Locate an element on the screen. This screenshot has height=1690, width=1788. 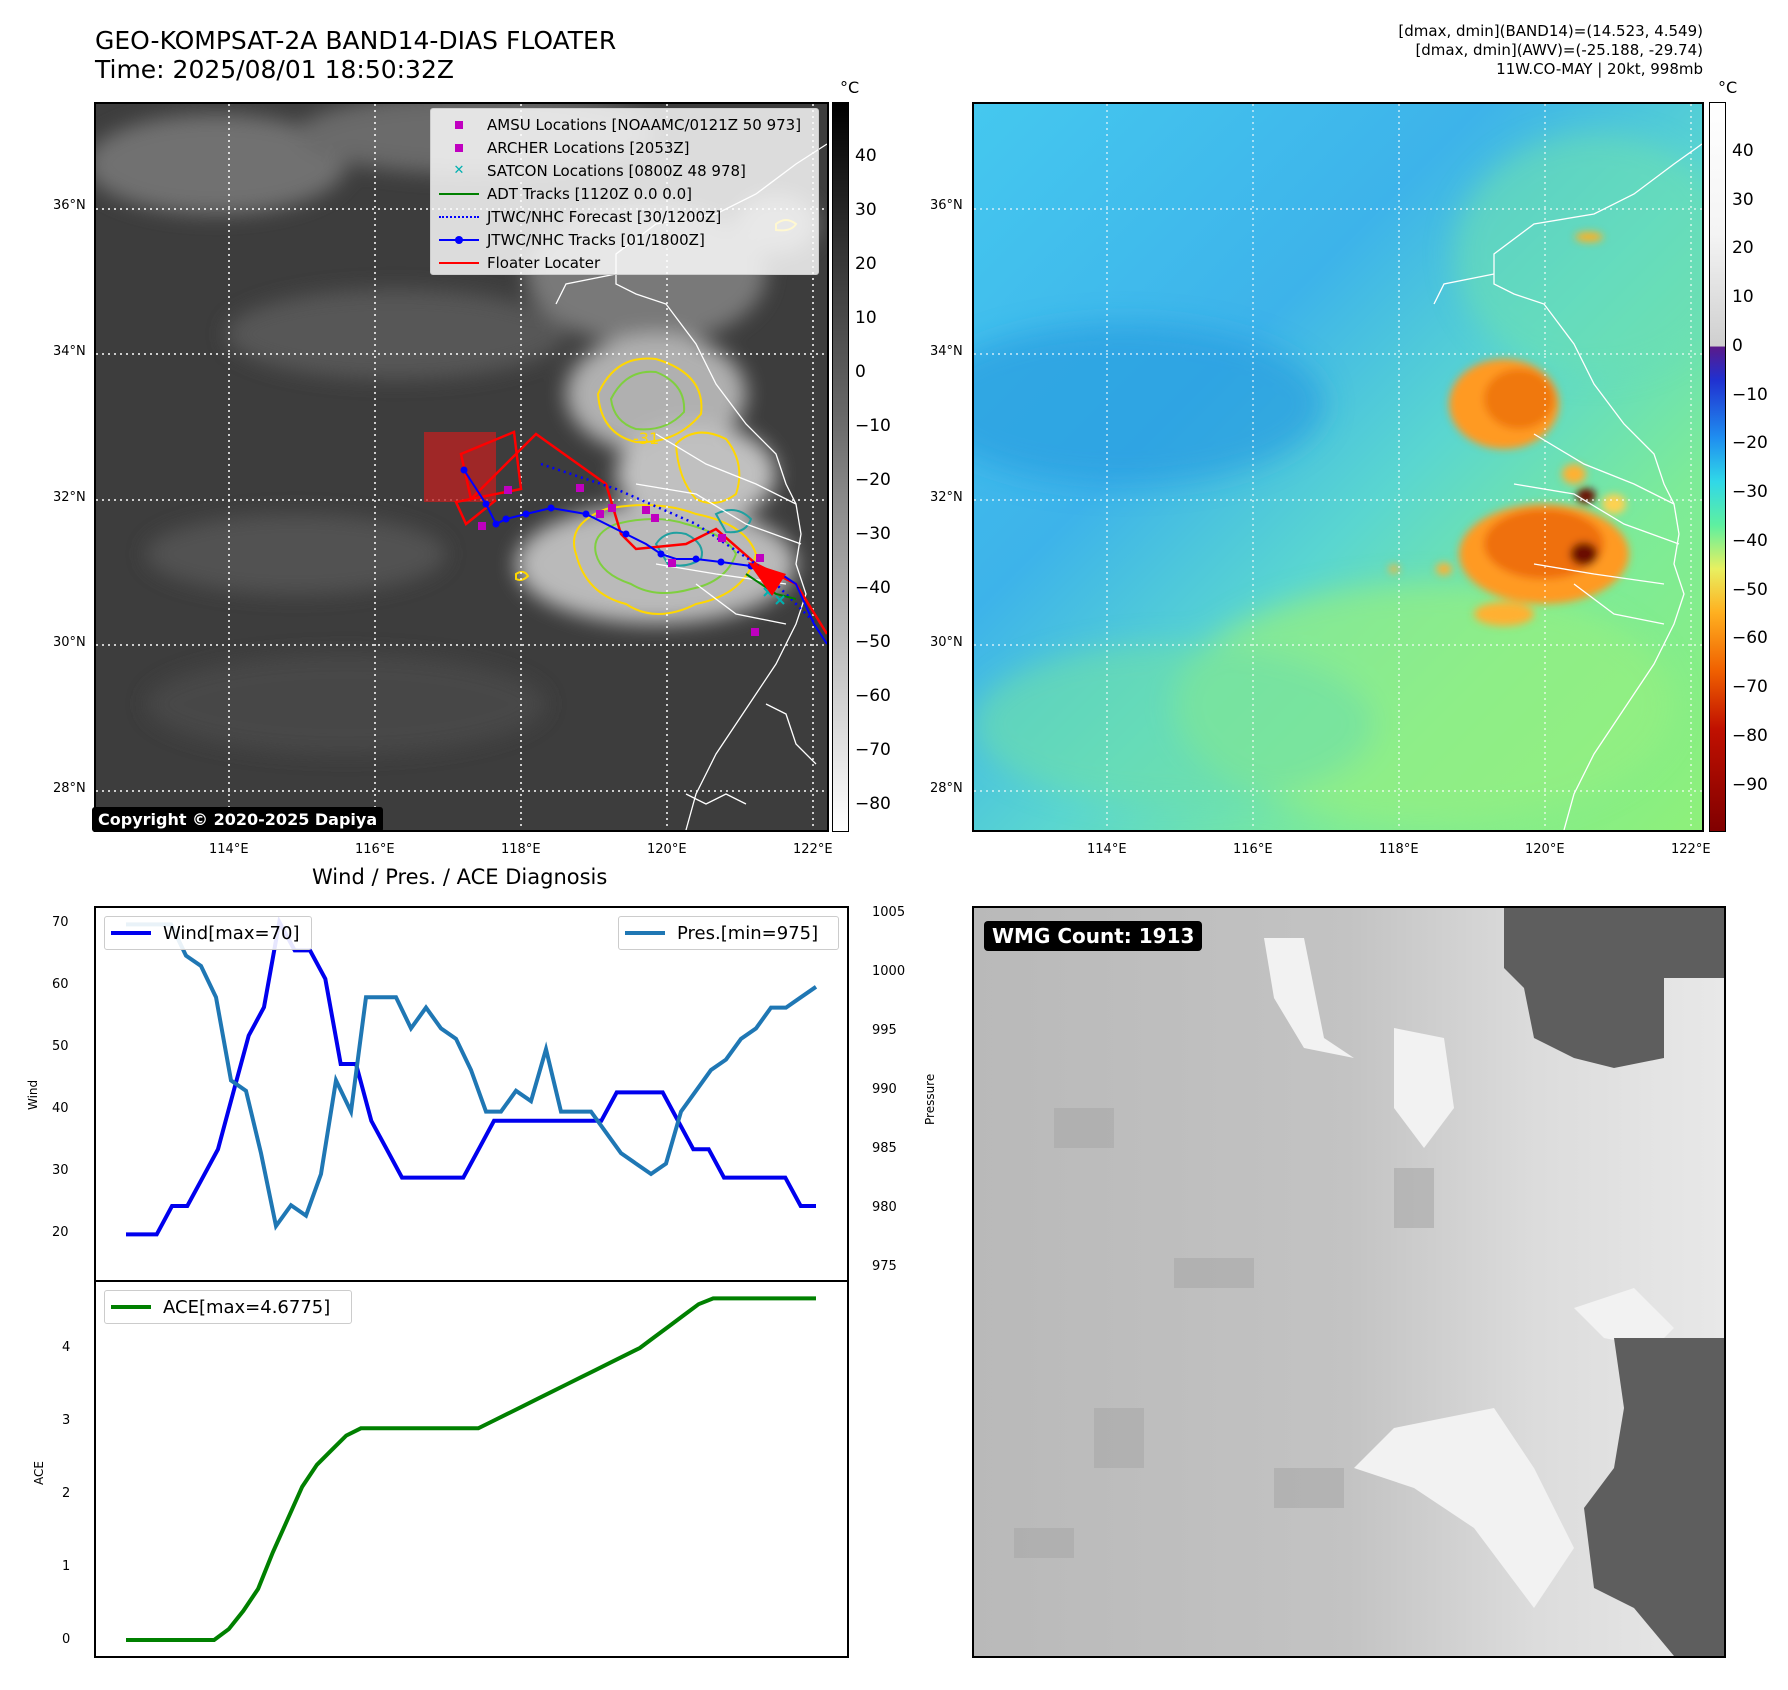
wind-tick: 50 is located at coordinates (60, 1046).